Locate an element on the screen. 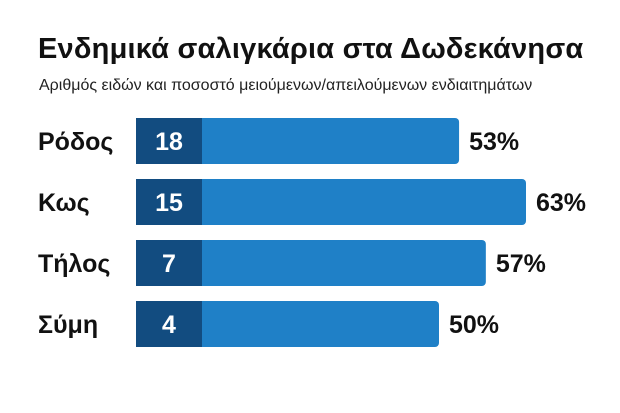 This screenshot has width=620, height=413. species-count-label: 4 is located at coordinates (169, 325).